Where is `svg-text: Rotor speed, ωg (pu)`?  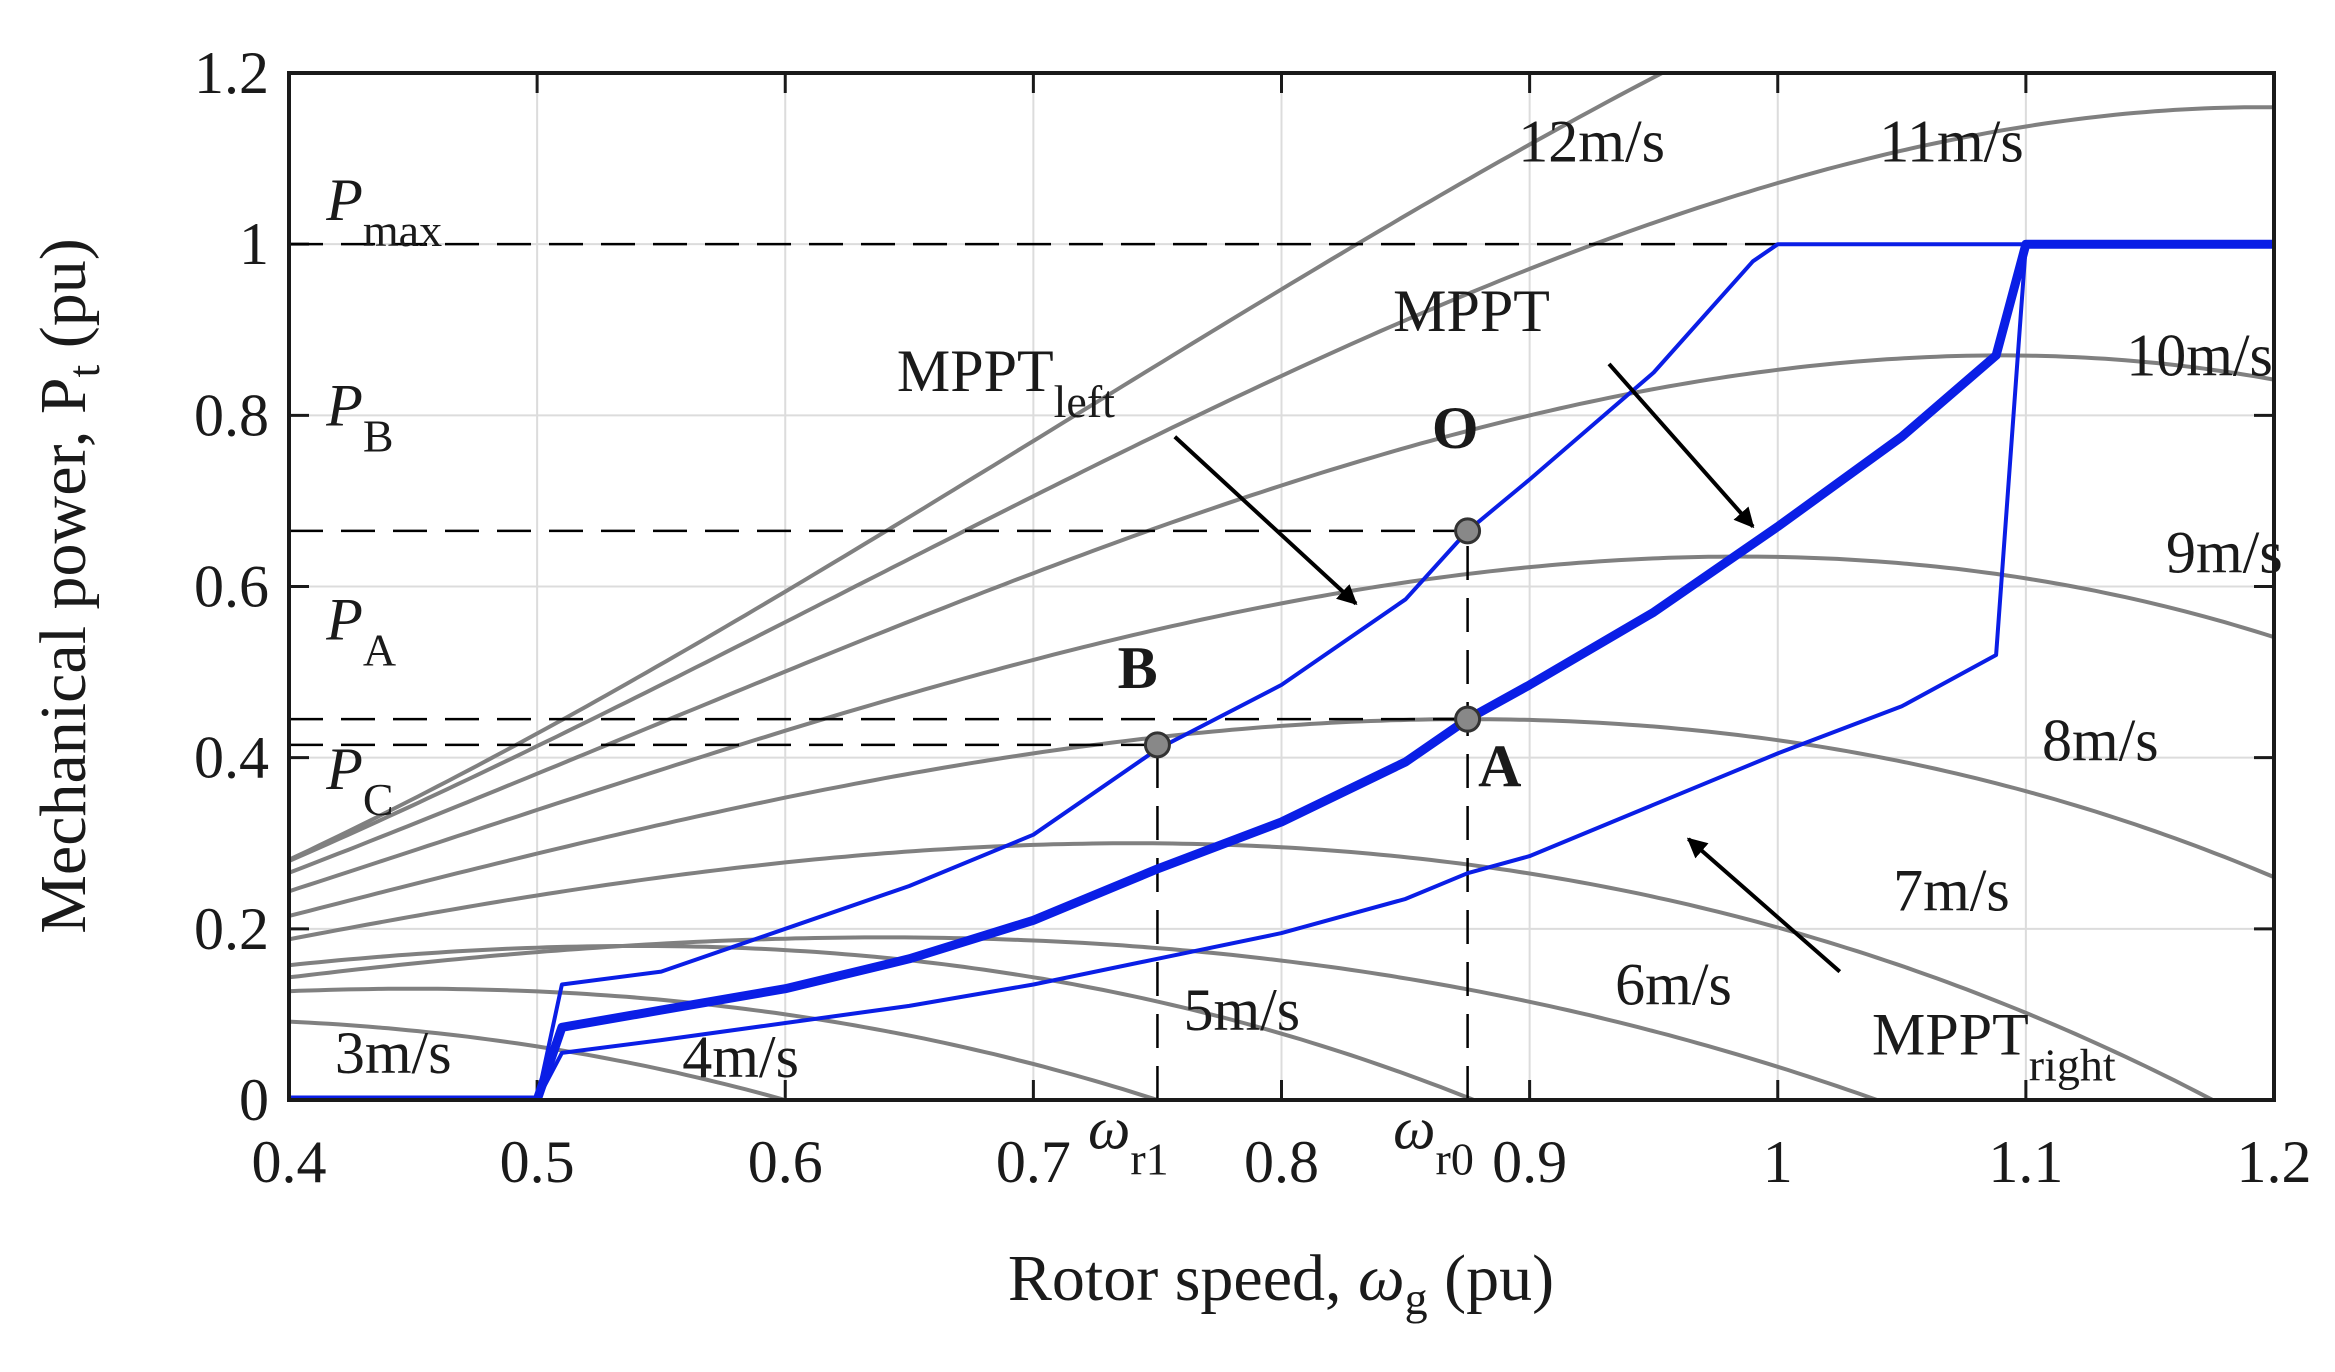
svg-text: Rotor speed, ωg (pu) is located at coordinates (1281, 1283).